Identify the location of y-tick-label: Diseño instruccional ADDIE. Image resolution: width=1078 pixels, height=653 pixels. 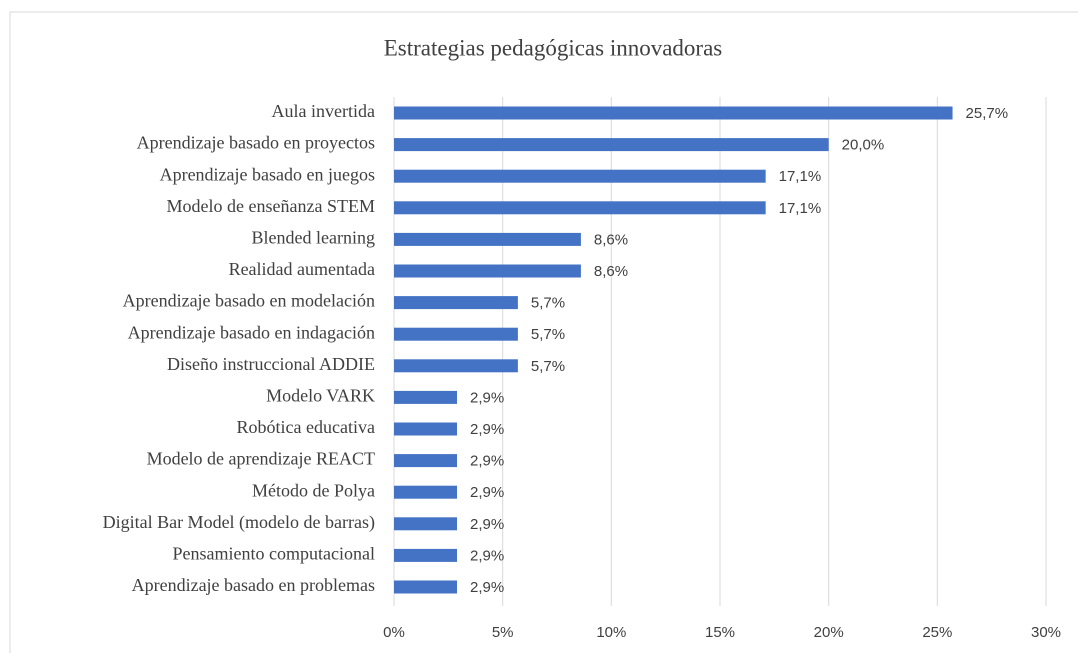
(271, 364).